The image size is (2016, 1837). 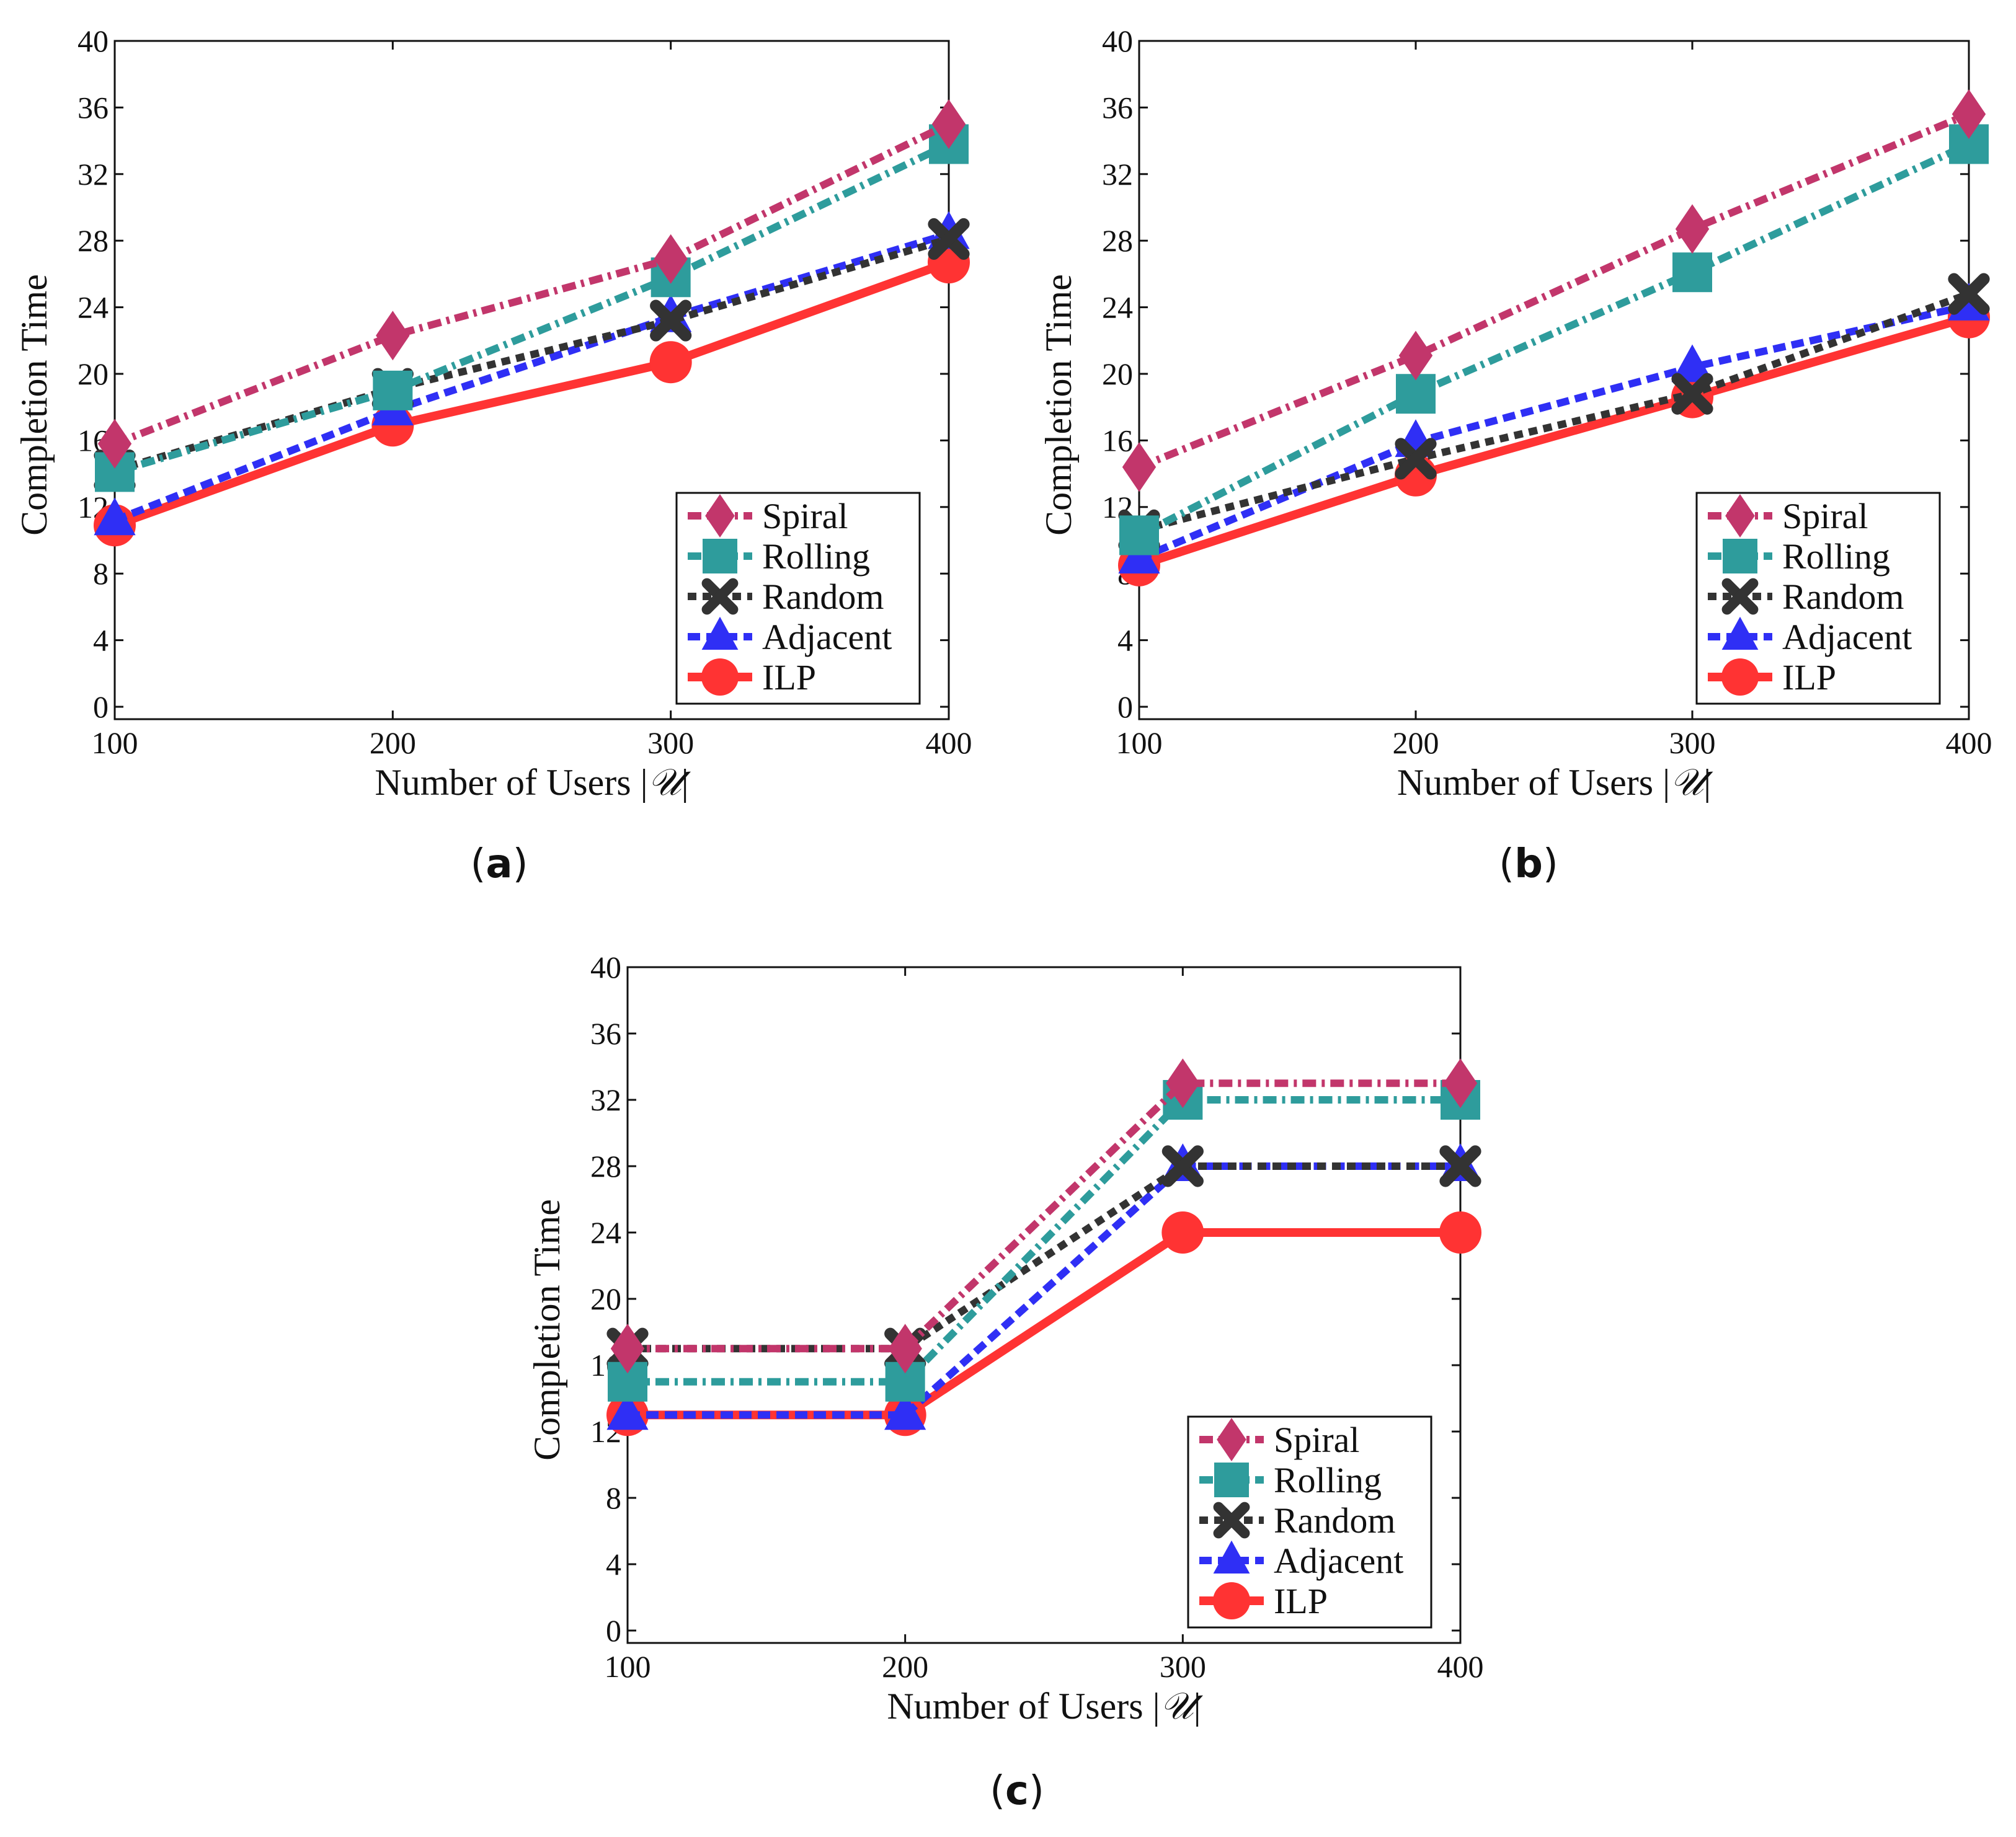 What do you see at coordinates (1825, 516) in the screenshot?
I see `legend-label: Spiral` at bounding box center [1825, 516].